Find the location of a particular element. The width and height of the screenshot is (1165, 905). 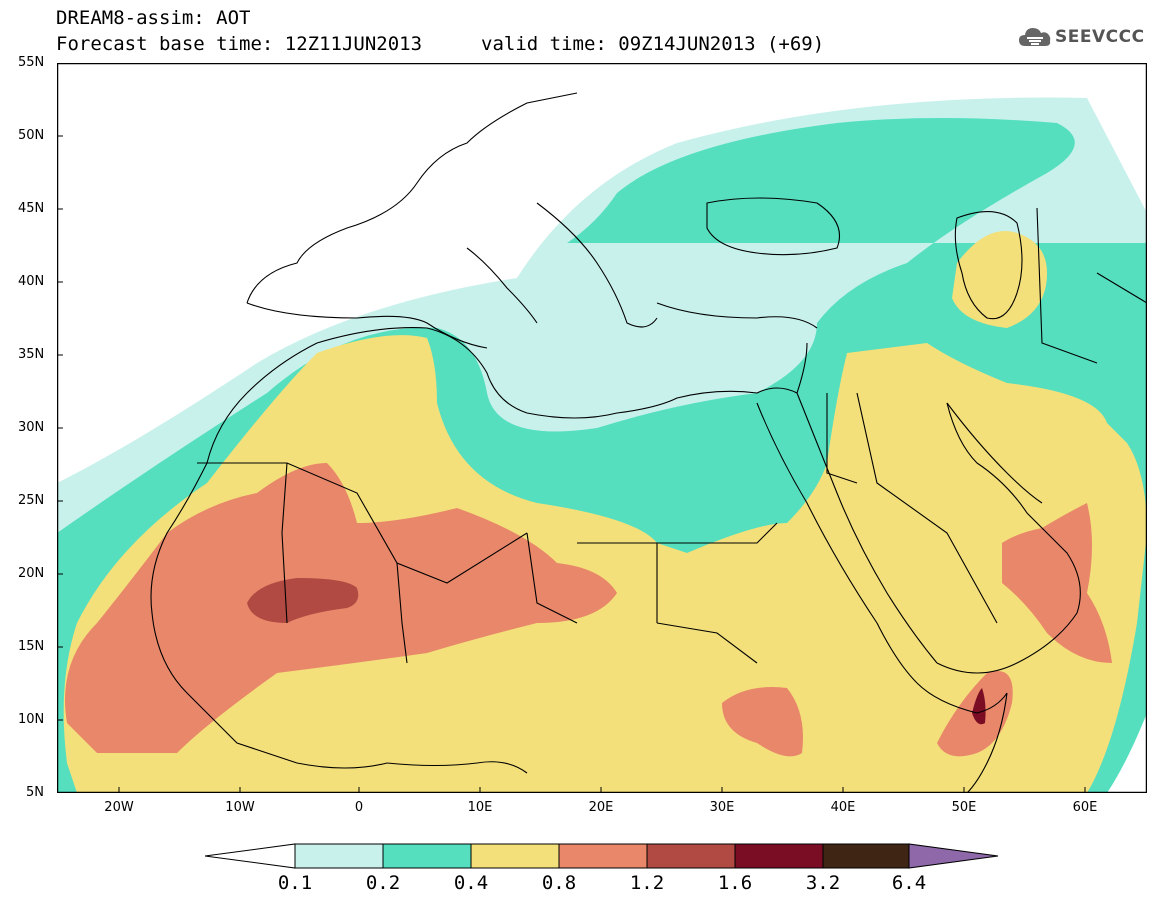

lat-label: 35N is located at coordinates (31, 354).